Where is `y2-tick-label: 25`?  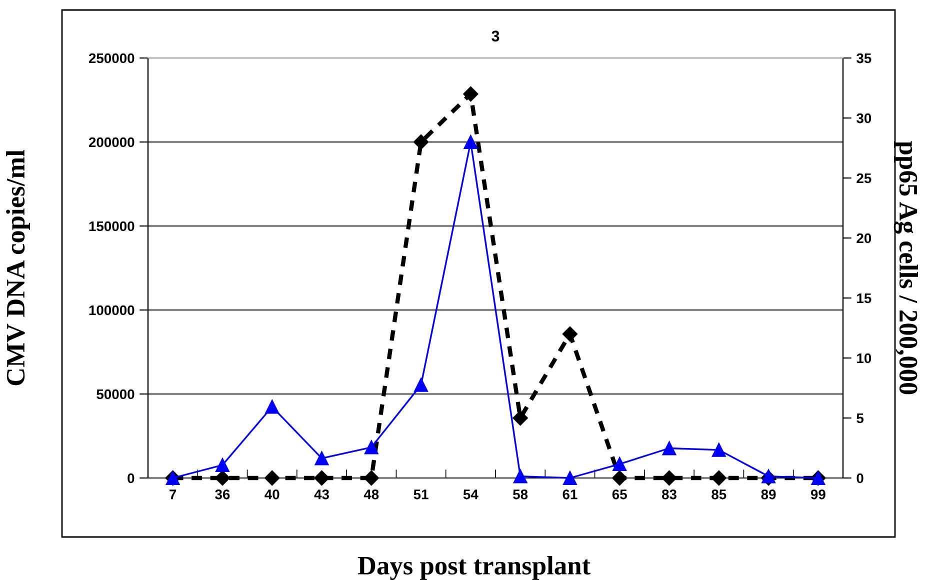 y2-tick-label: 25 is located at coordinates (864, 178).